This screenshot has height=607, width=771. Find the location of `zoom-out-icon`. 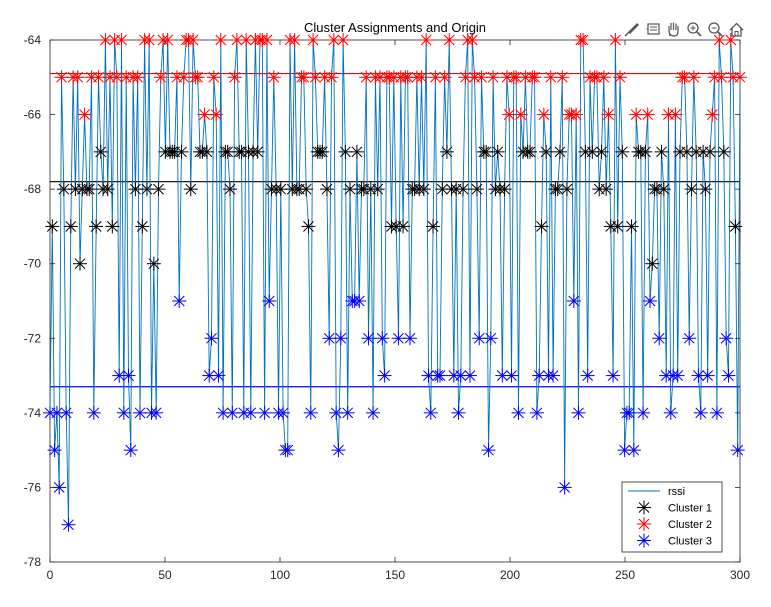

zoom-out-icon is located at coordinates (715, 29).